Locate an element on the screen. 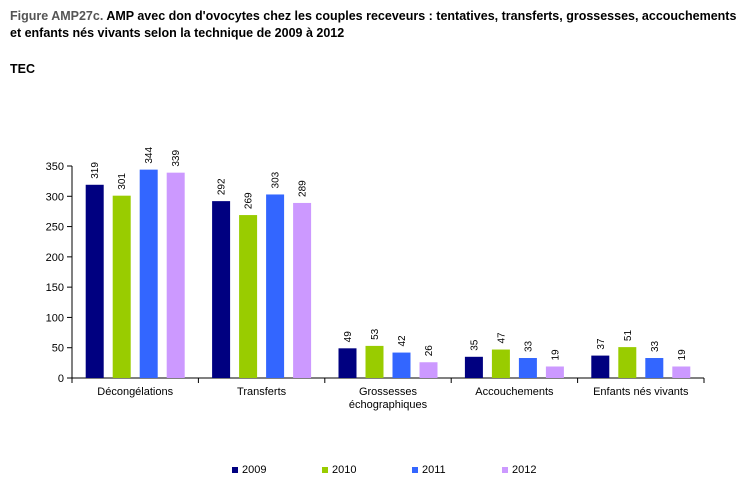  data-label: 319 is located at coordinates (95, 170).